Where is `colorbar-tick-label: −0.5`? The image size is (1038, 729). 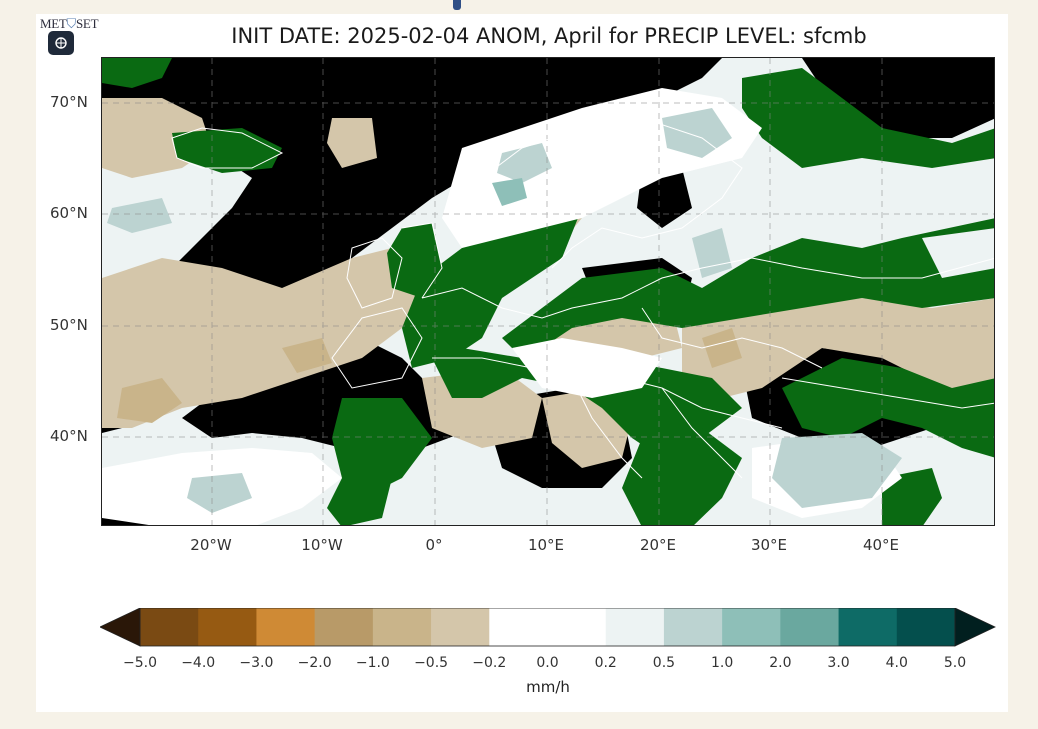
colorbar-tick-label: −0.5 is located at coordinates (431, 663).